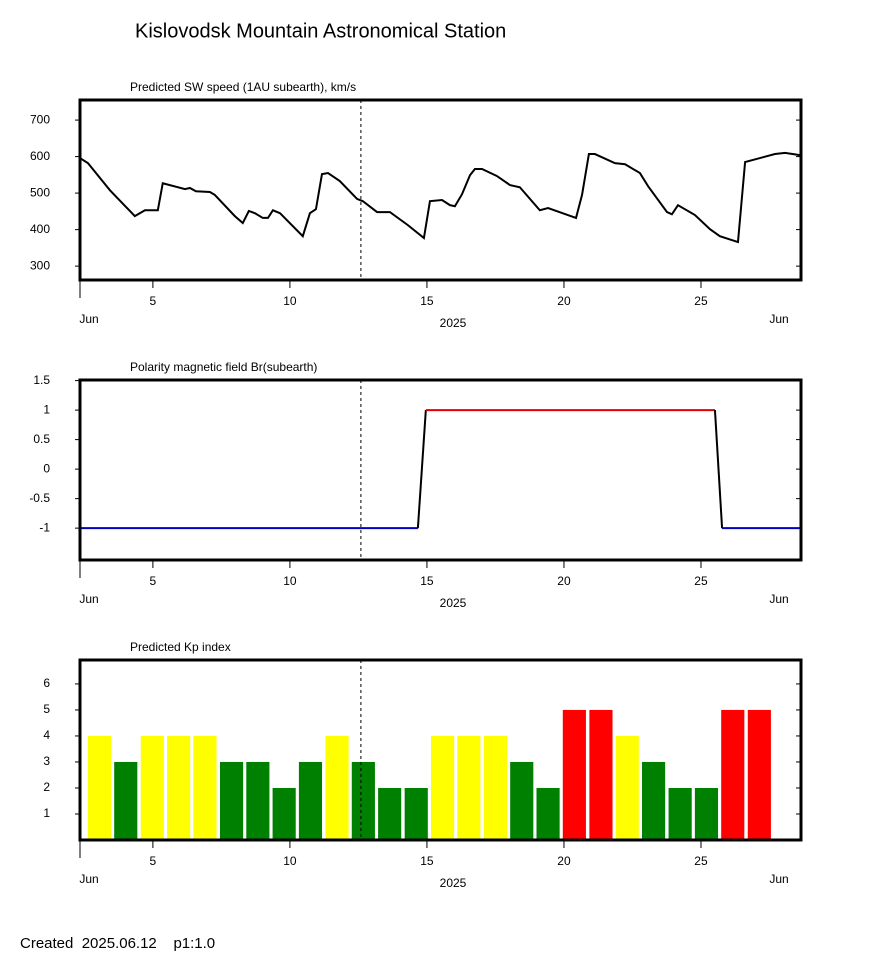 The image size is (870, 965). I want to click on y-tick-label: 300, so click(40, 265).